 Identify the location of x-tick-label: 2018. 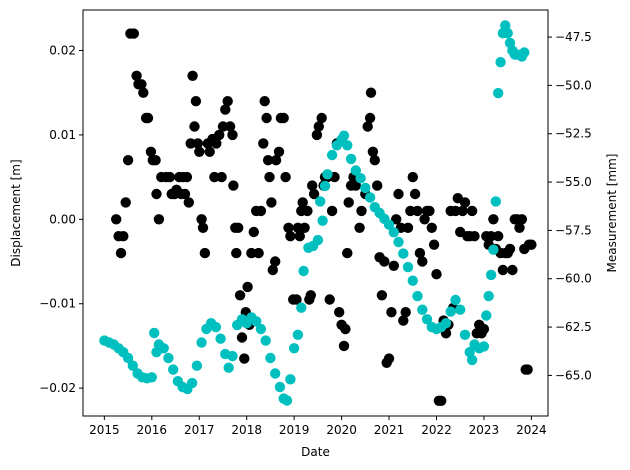
(246, 430).